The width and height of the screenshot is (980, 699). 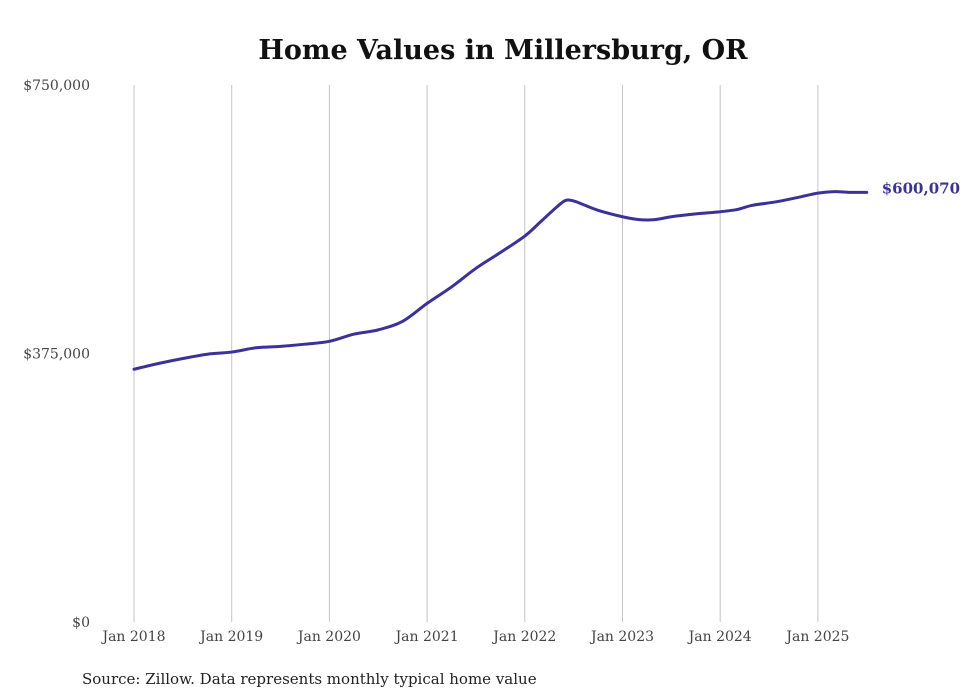 What do you see at coordinates (503, 50) in the screenshot?
I see `chart-title: Home Values in Millersburg, OR` at bounding box center [503, 50].